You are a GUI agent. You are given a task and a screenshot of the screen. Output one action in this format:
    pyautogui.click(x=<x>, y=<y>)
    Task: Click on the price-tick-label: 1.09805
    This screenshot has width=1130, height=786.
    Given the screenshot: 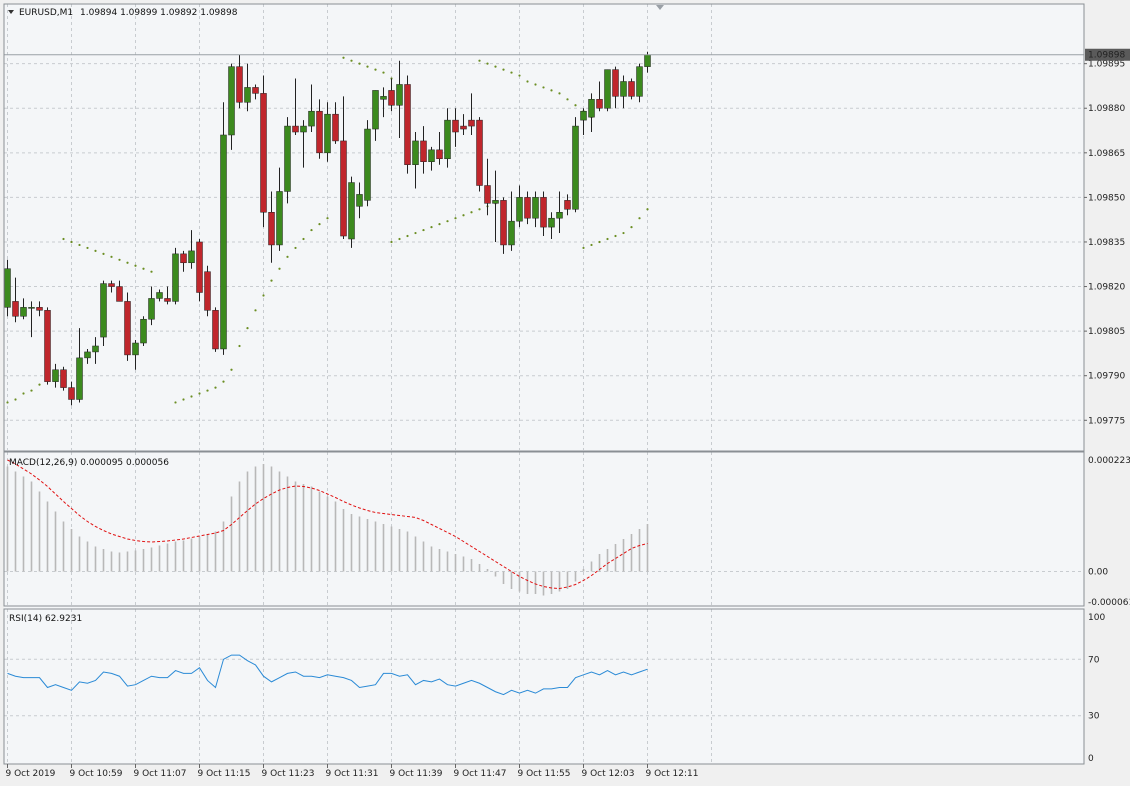 What is the action you would take?
    pyautogui.click(x=1106, y=332)
    